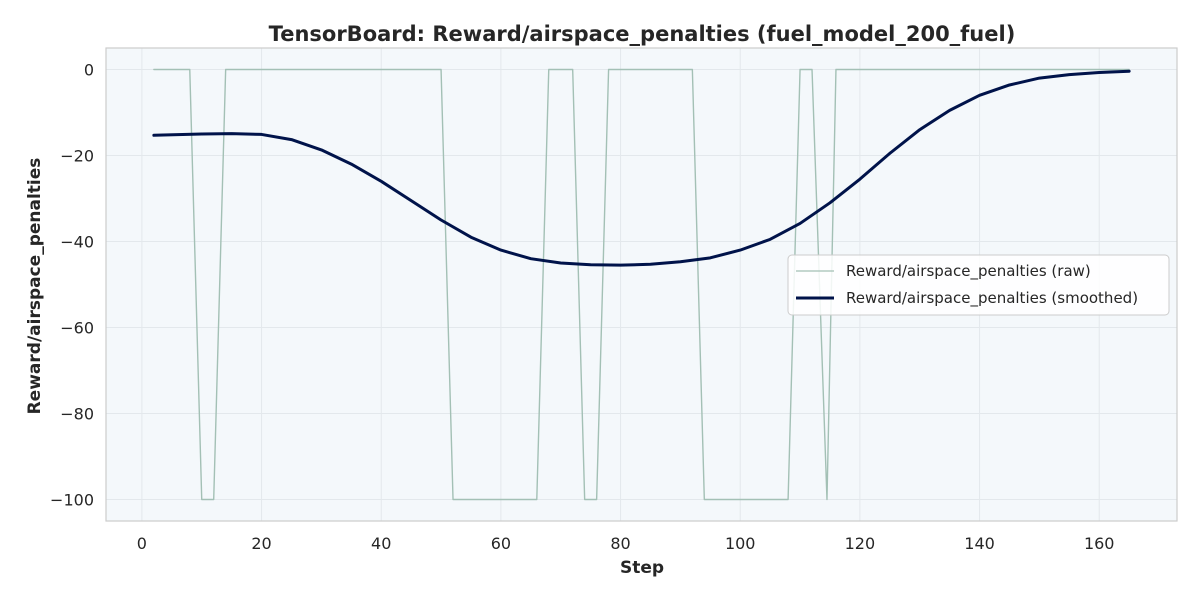 The image size is (1200, 600). I want to click on x-axis-ticks: 0 20 40 60 80 100 120 140 160, so click(626, 543).